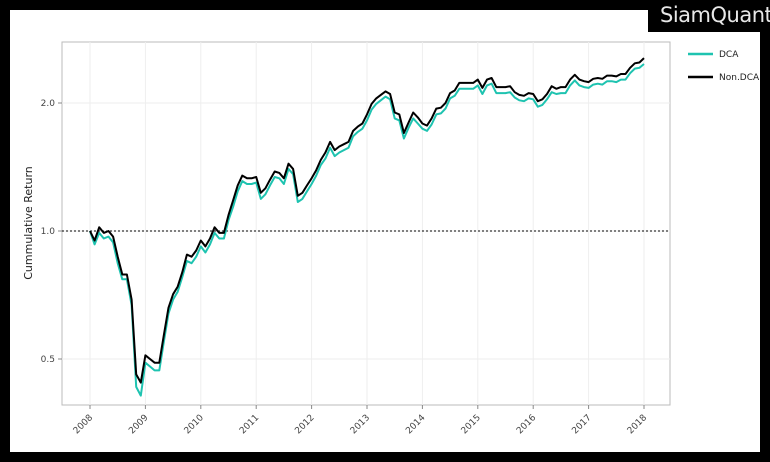  Describe the element at coordinates (194, 424) in the screenshot. I see `x-tick-label: 2010` at that location.